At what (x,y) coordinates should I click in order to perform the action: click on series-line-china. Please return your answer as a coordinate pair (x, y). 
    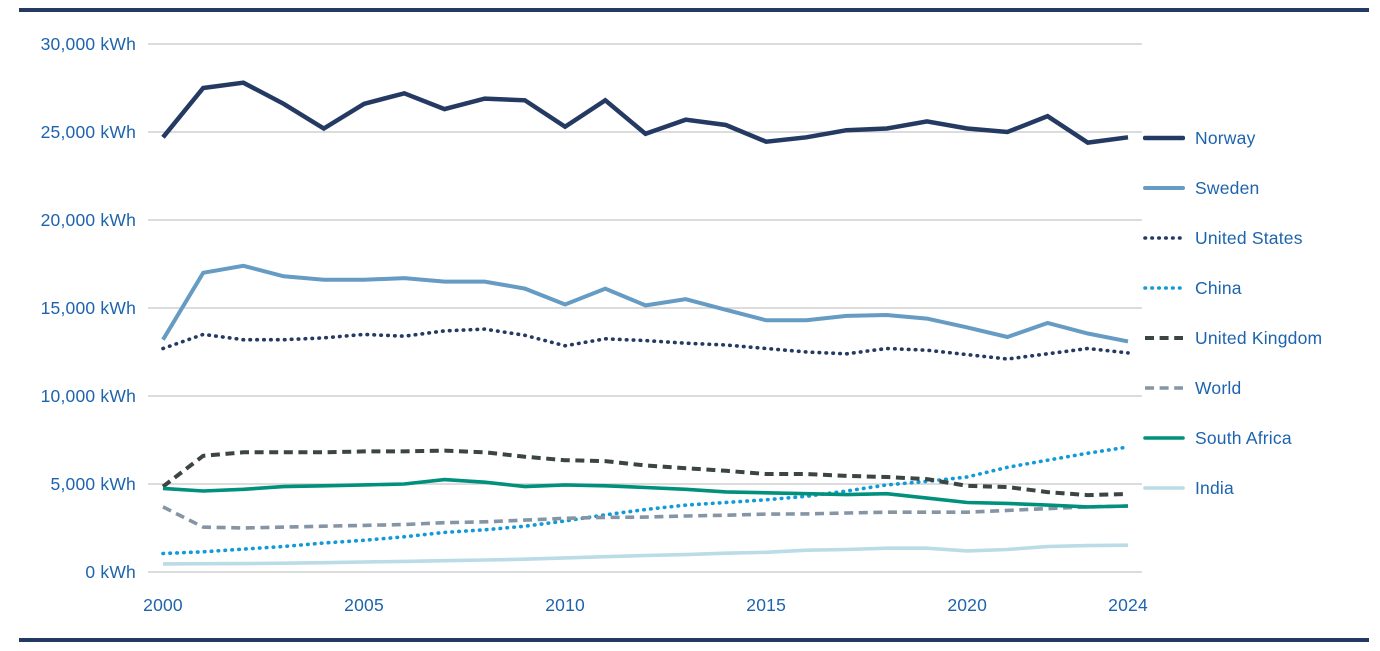
    Looking at the image, I should click on (645, 500).